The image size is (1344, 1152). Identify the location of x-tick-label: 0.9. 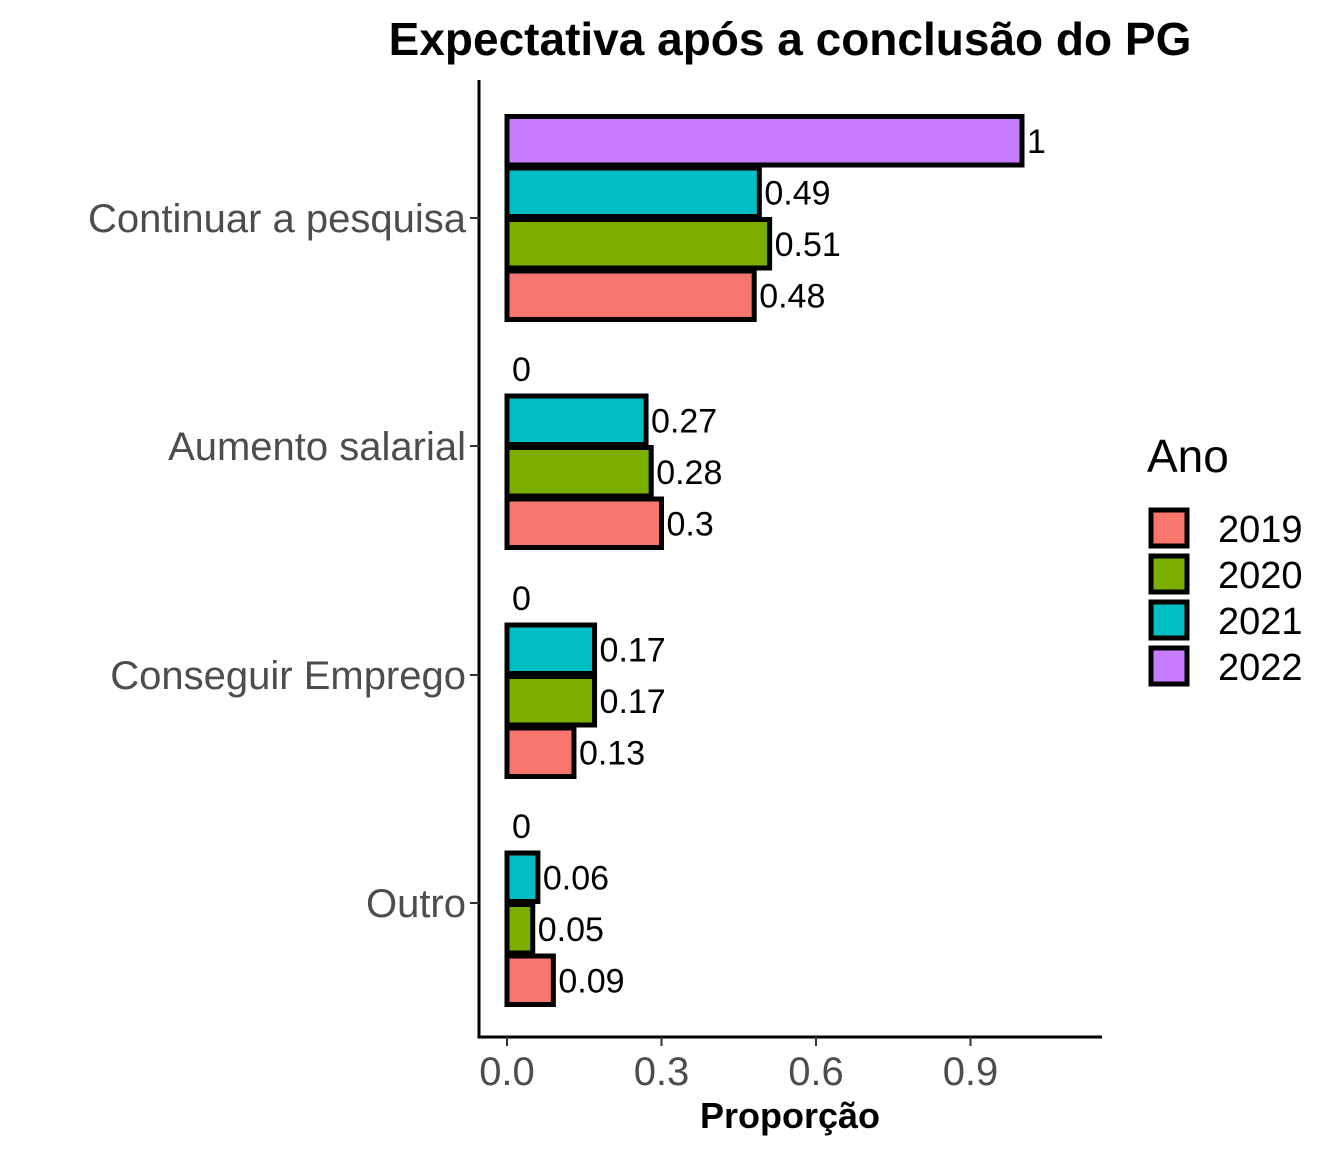
(971, 1072).